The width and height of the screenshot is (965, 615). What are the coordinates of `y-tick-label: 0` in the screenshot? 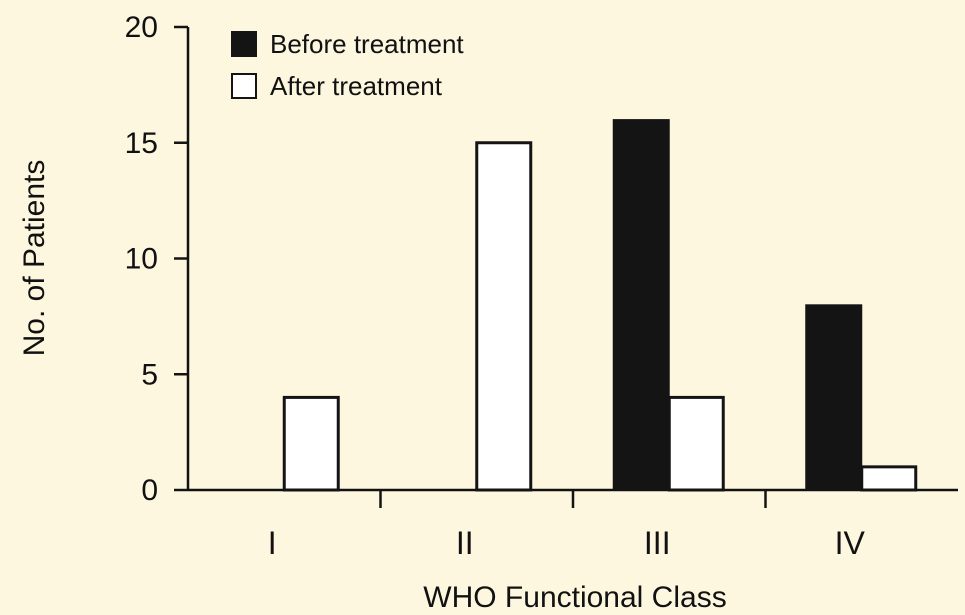 It's located at (149, 490).